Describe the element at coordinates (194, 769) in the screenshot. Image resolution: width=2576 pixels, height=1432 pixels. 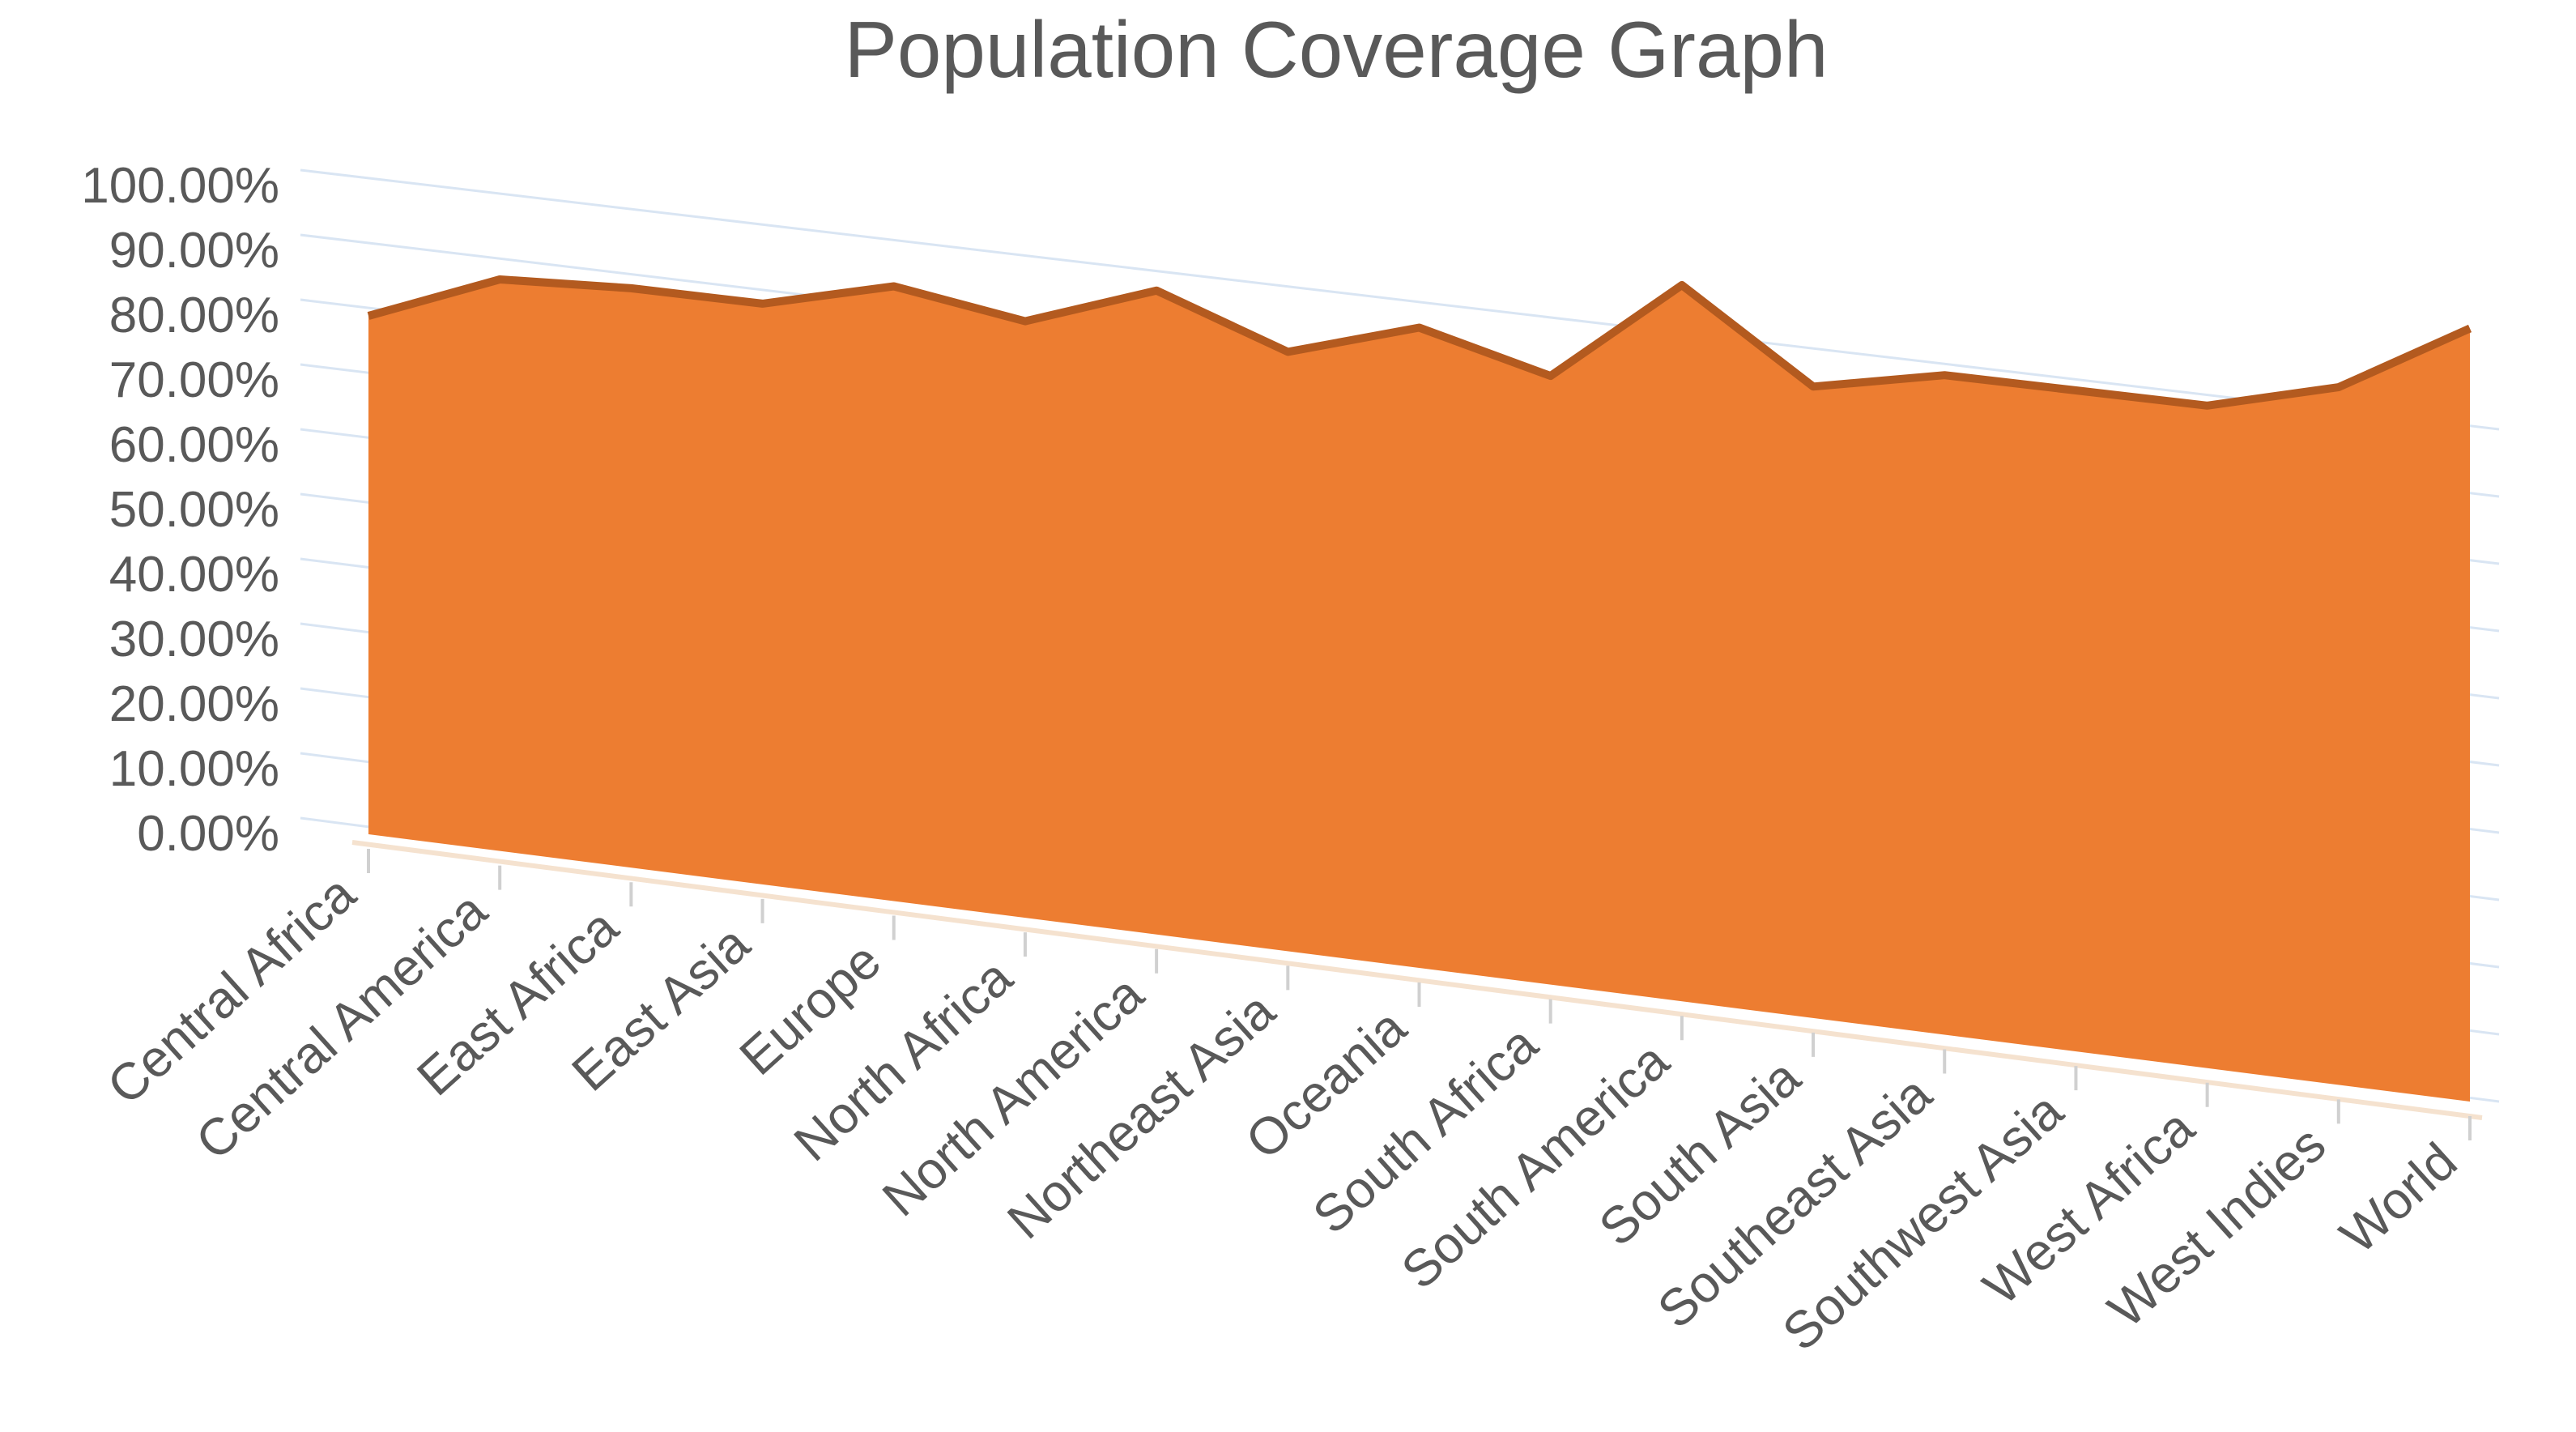
I see `y-tick-label-1: 10.00%` at that location.